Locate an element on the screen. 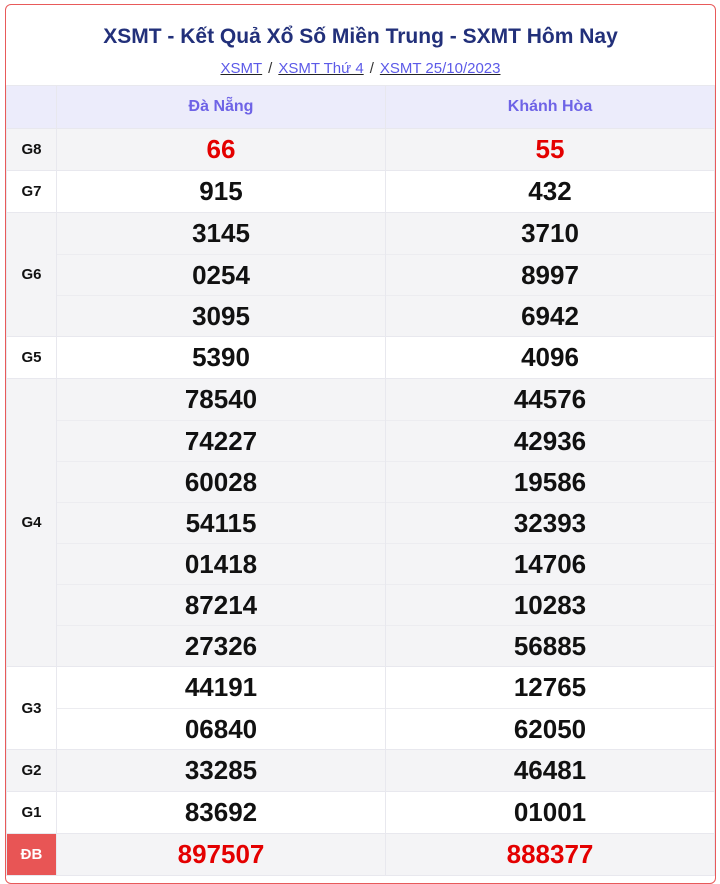  prize-cell: 915 is located at coordinates (221, 191).